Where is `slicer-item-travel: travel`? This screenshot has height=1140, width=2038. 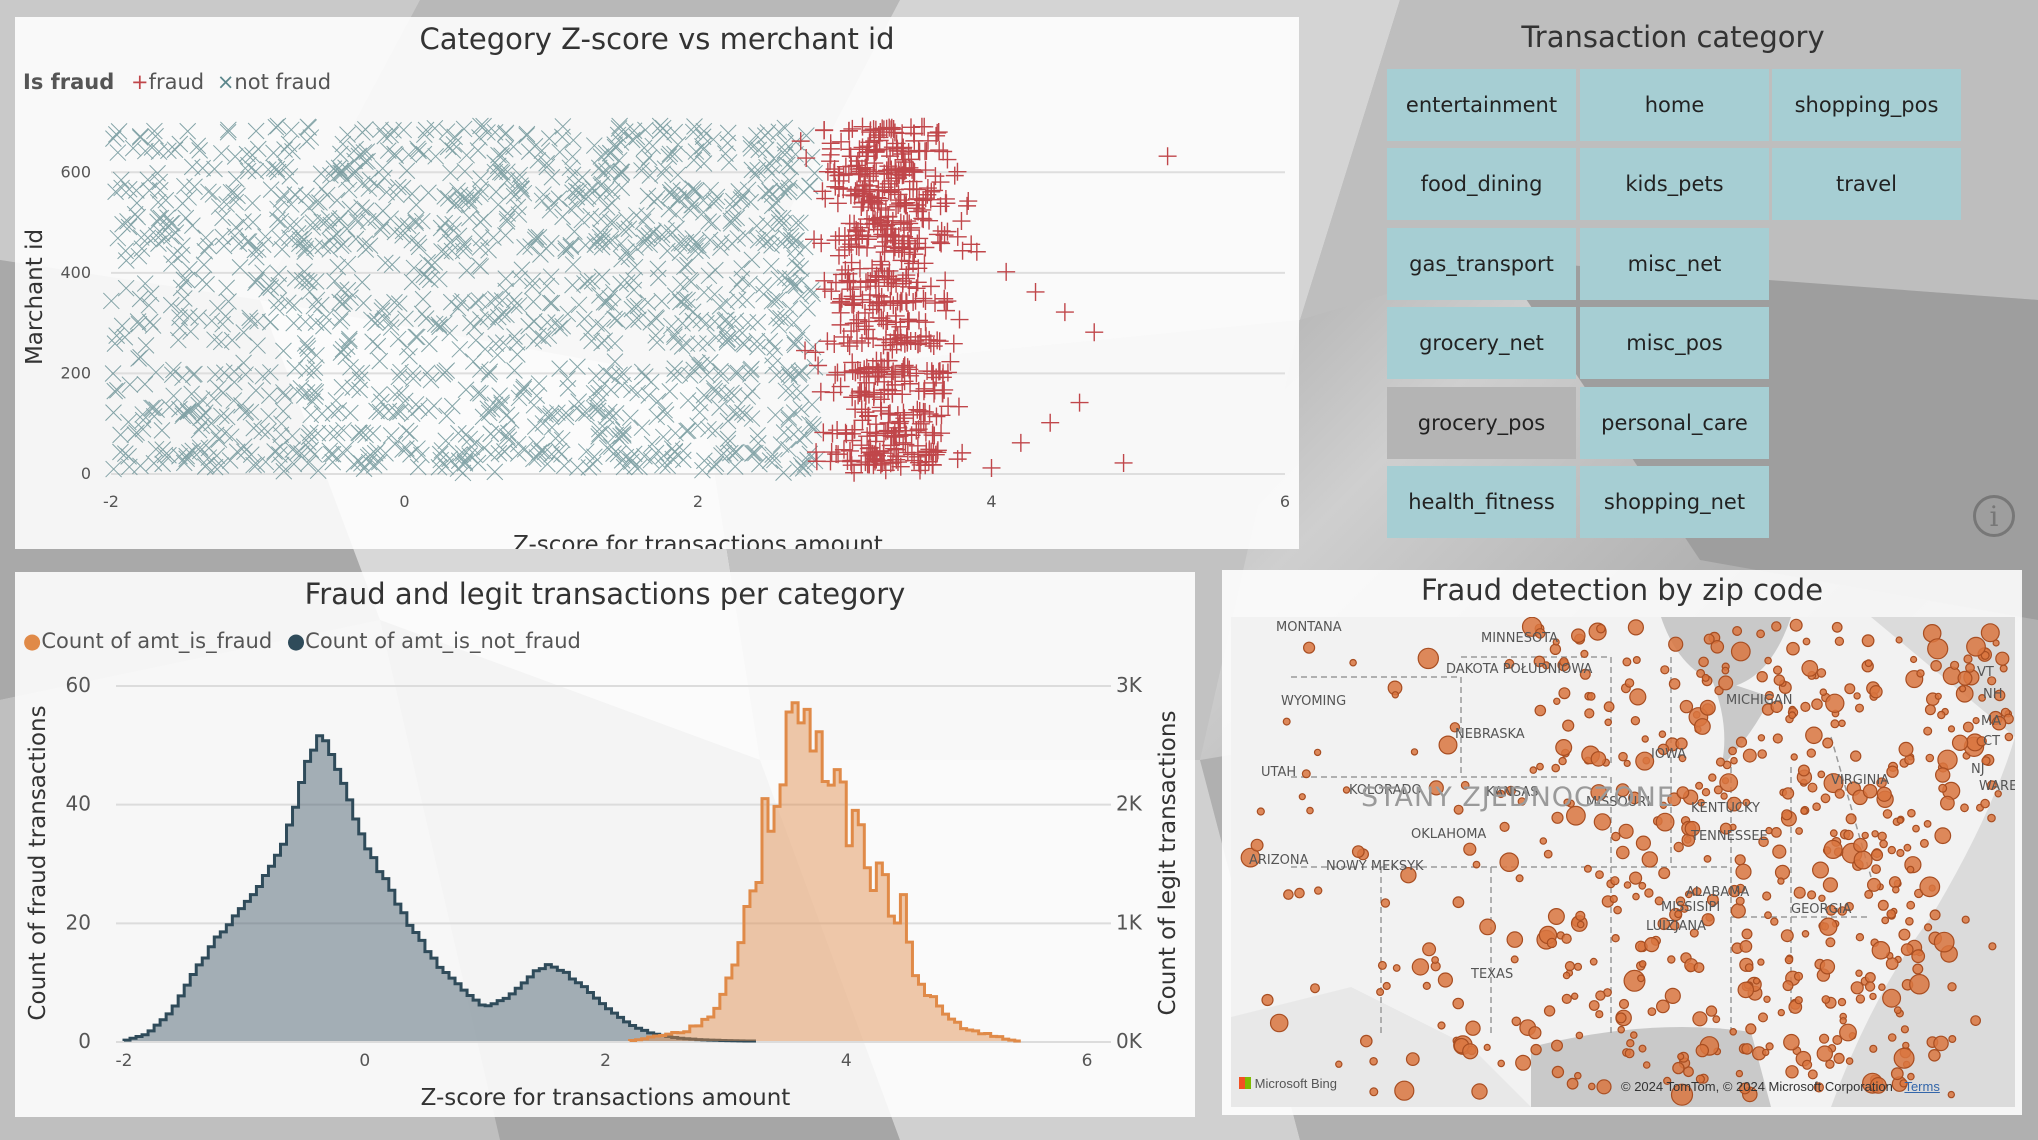
slicer-item-travel: travel is located at coordinates (1866, 184).